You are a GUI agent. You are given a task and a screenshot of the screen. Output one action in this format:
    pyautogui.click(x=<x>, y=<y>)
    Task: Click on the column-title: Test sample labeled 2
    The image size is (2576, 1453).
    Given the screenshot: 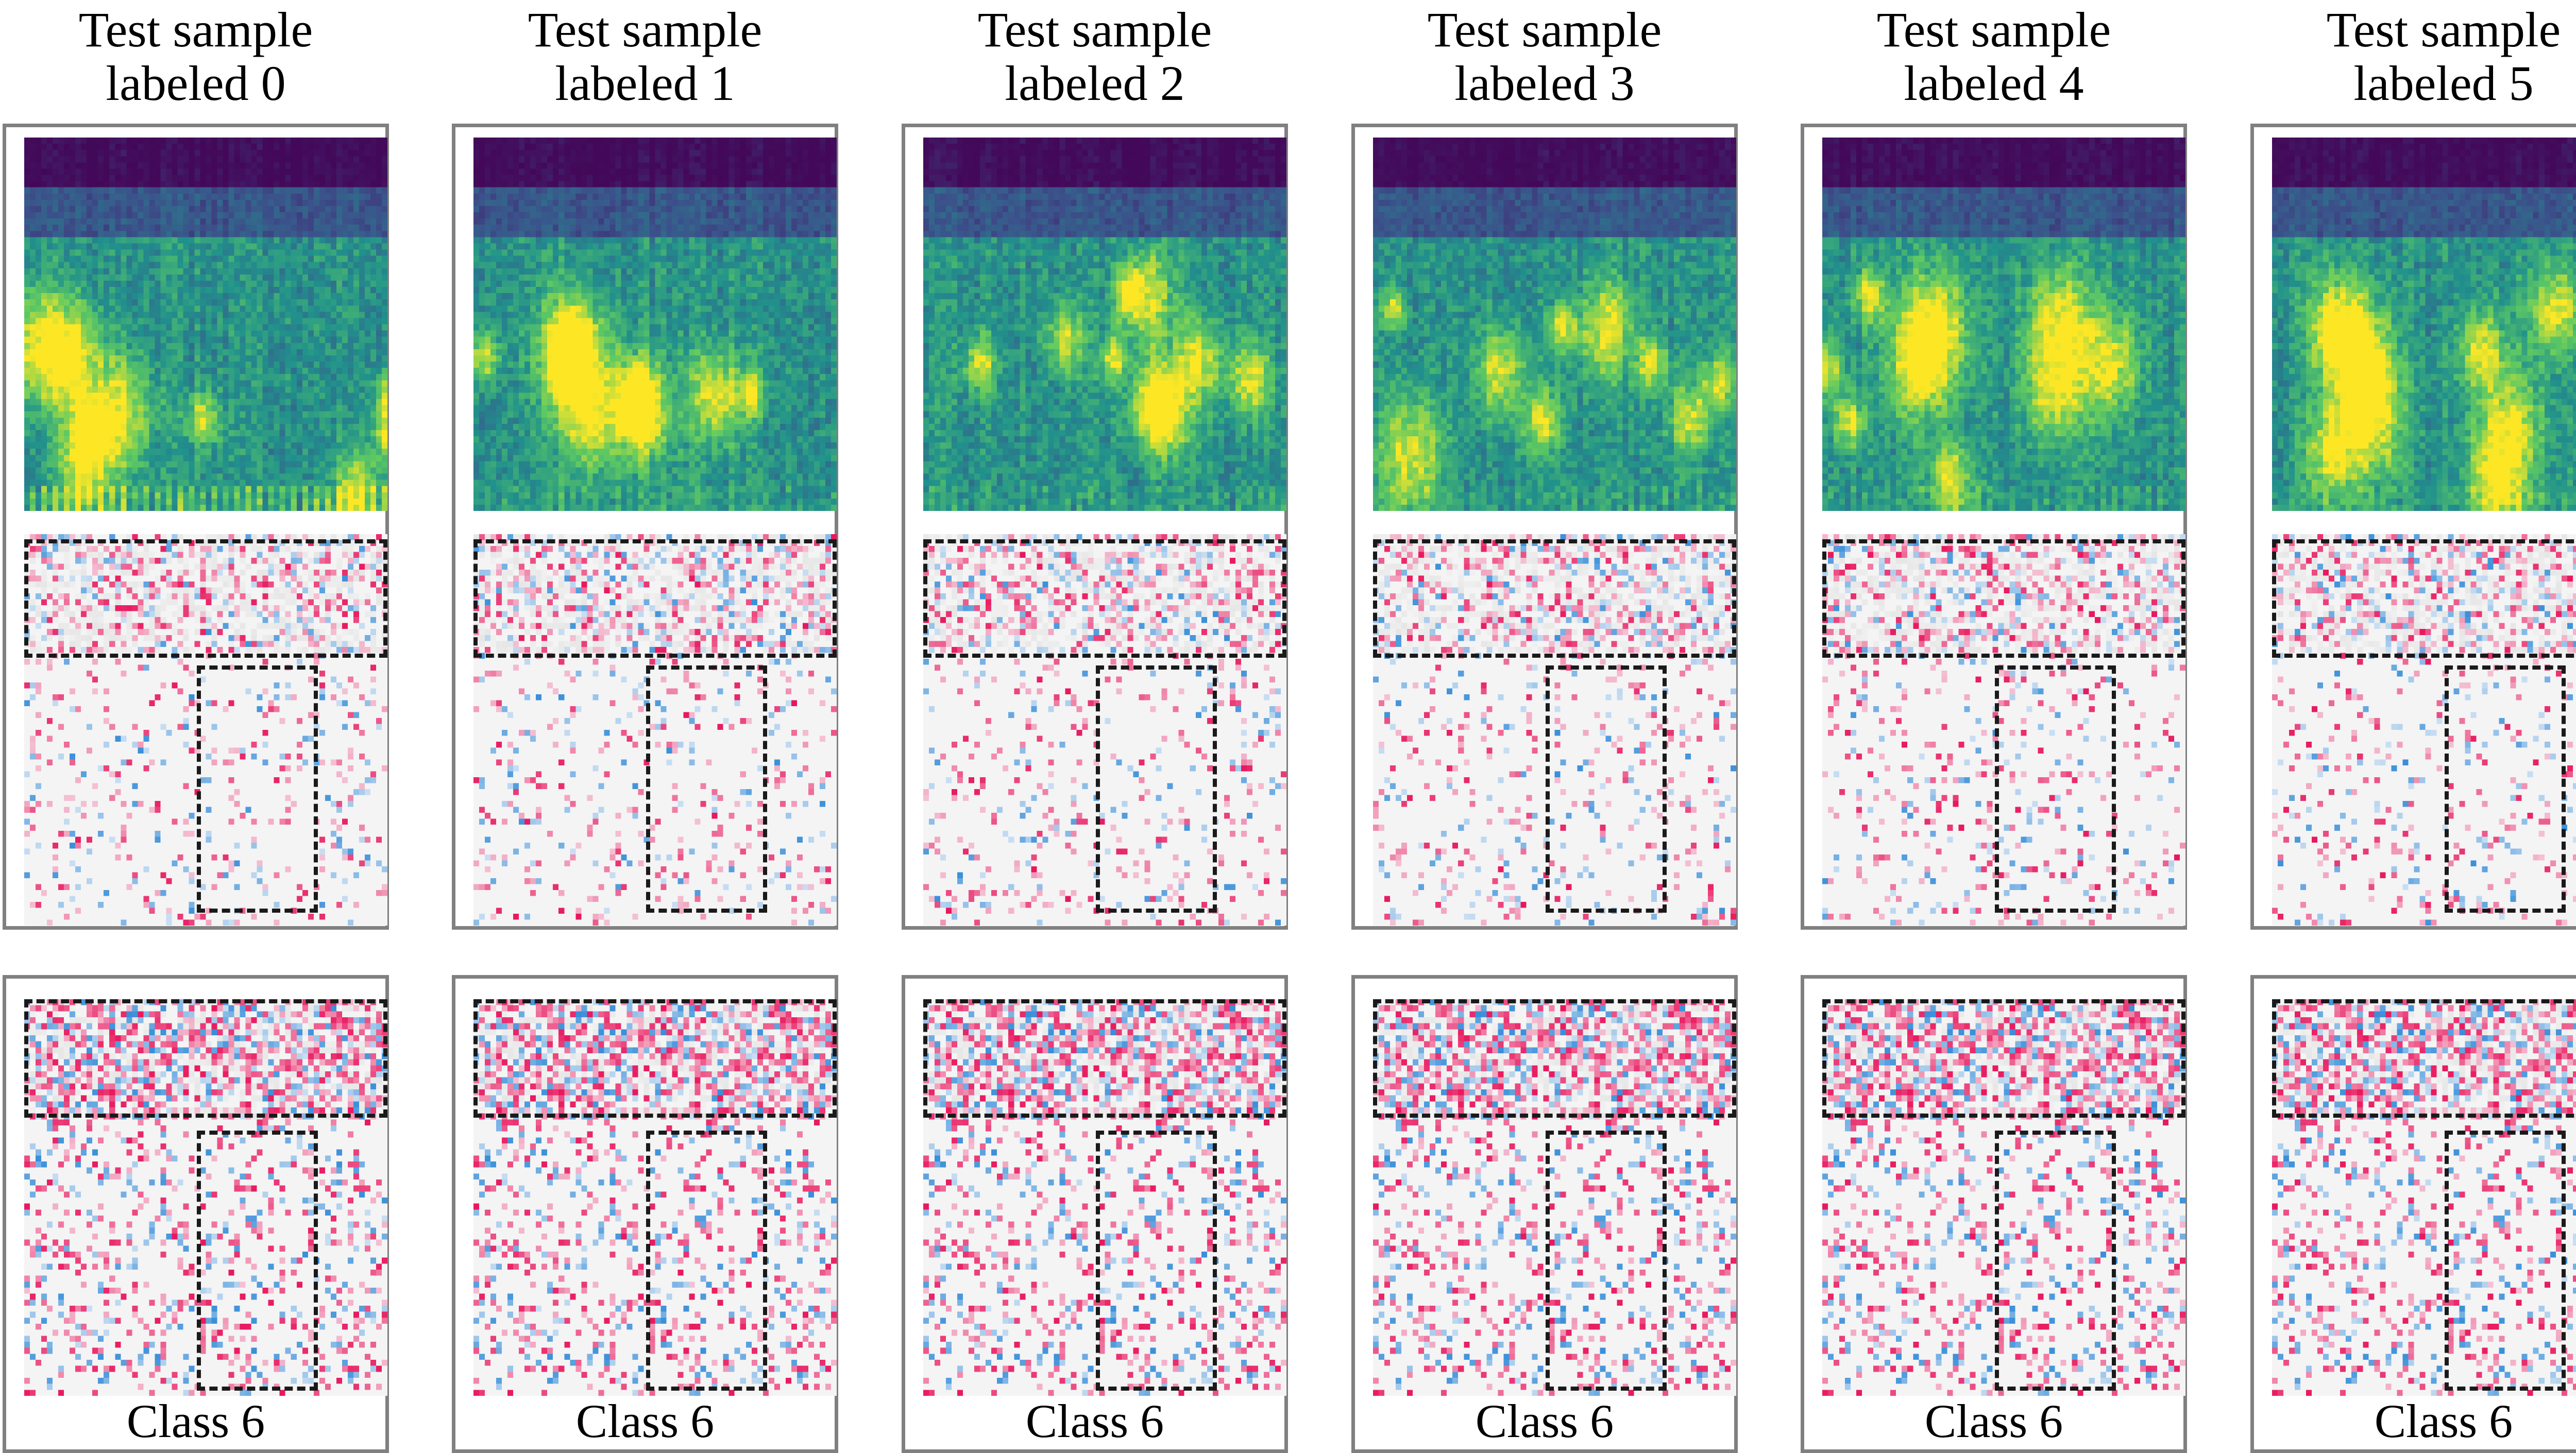 What is the action you would take?
    pyautogui.click(x=1095, y=56)
    